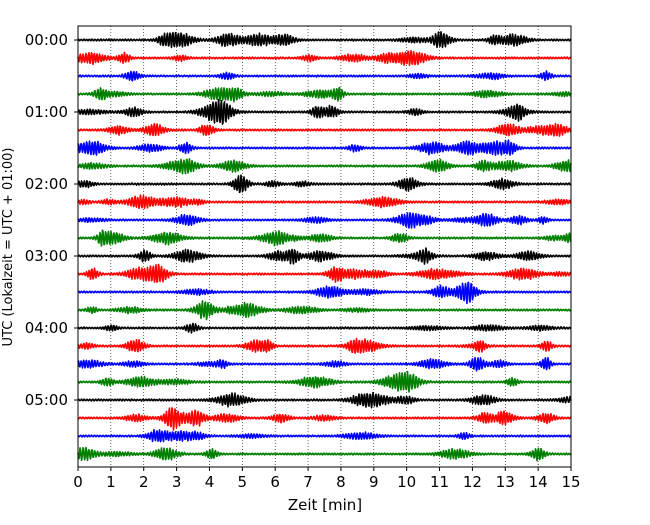  What do you see at coordinates (275, 482) in the screenshot?
I see `x-tick-label: 6` at bounding box center [275, 482].